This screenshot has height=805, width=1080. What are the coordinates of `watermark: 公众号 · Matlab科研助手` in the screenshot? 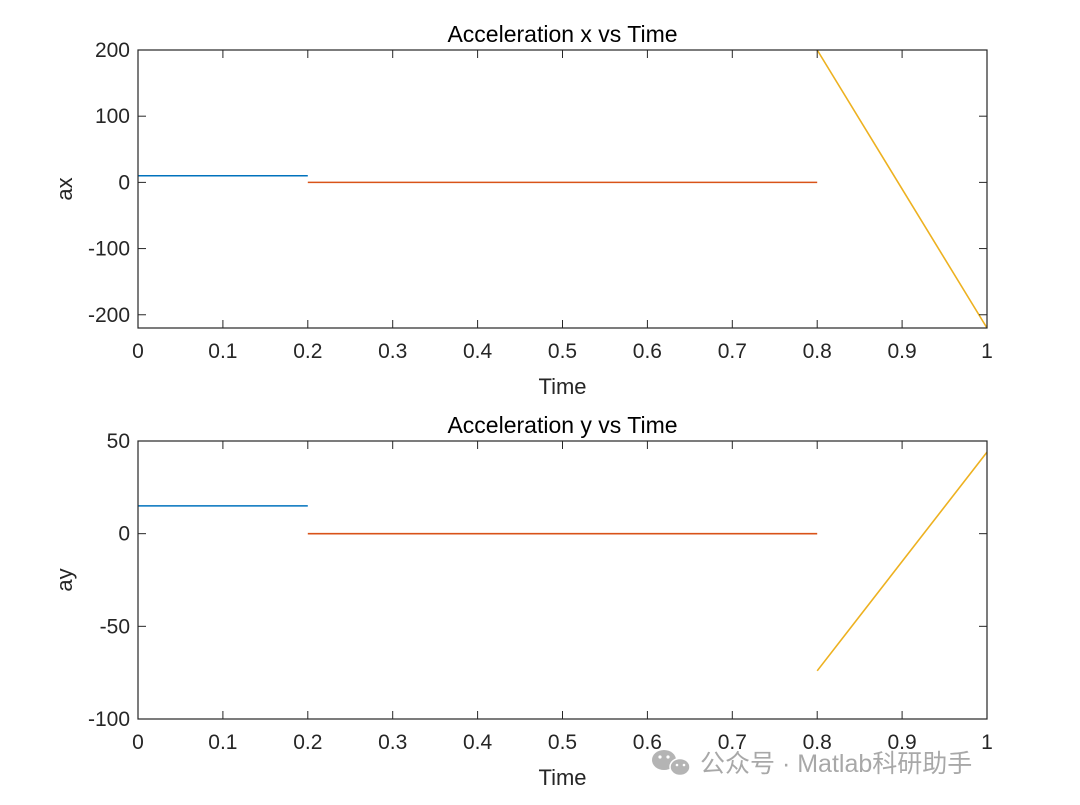 It's located at (812, 764).